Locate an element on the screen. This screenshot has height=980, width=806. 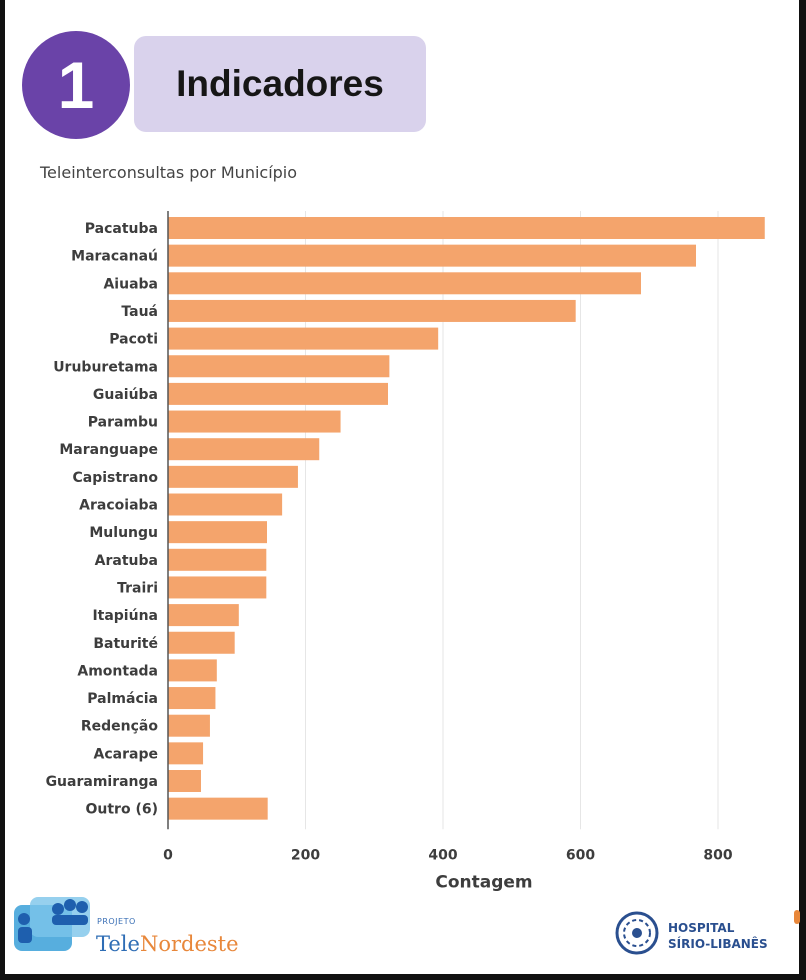
category-label-11: Mulungu is located at coordinates (123, 533).